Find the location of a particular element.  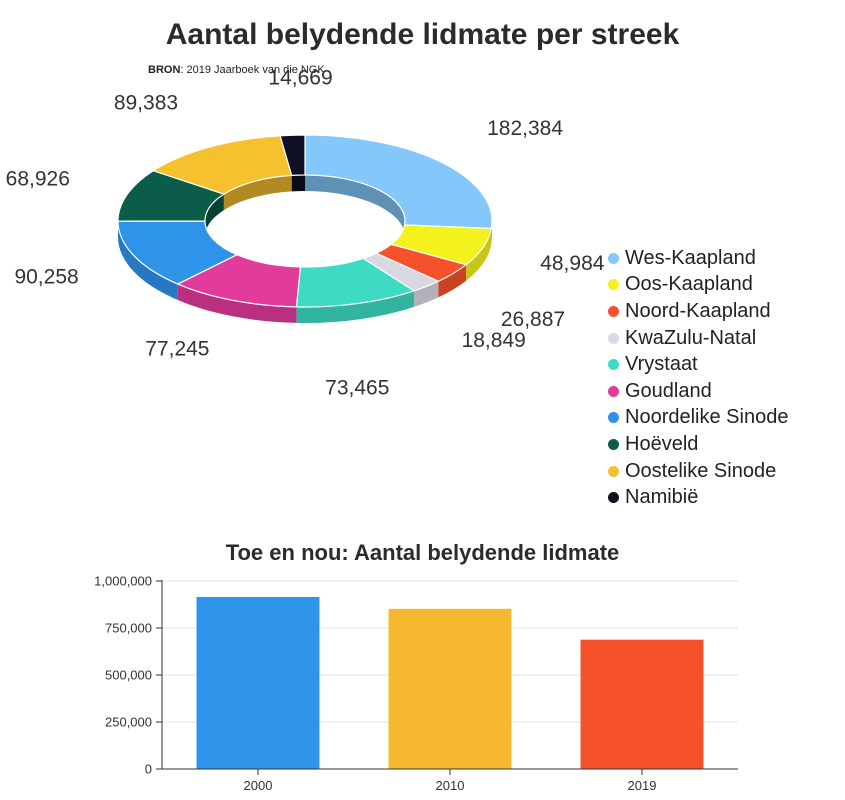

source-note: BRON: 2019 Jaarboek van die NGK is located at coordinates (236, 70).